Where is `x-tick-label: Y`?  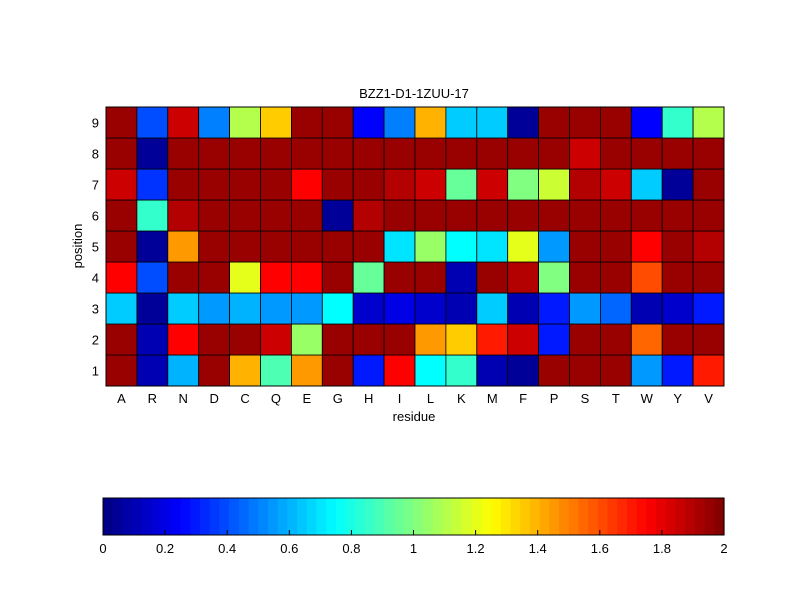 x-tick-label: Y is located at coordinates (677, 398).